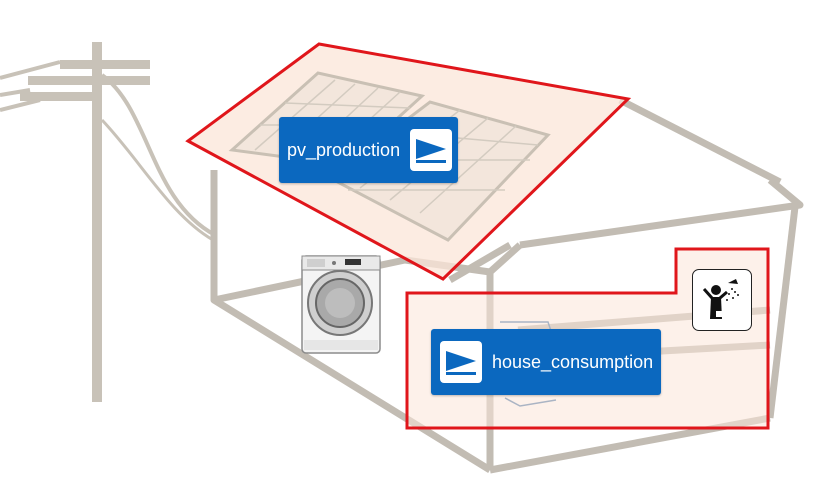 Image resolution: width=826 pixels, height=490 pixels. What do you see at coordinates (572, 362) in the screenshot?
I see `house-consumption-label: house_consumption` at bounding box center [572, 362].